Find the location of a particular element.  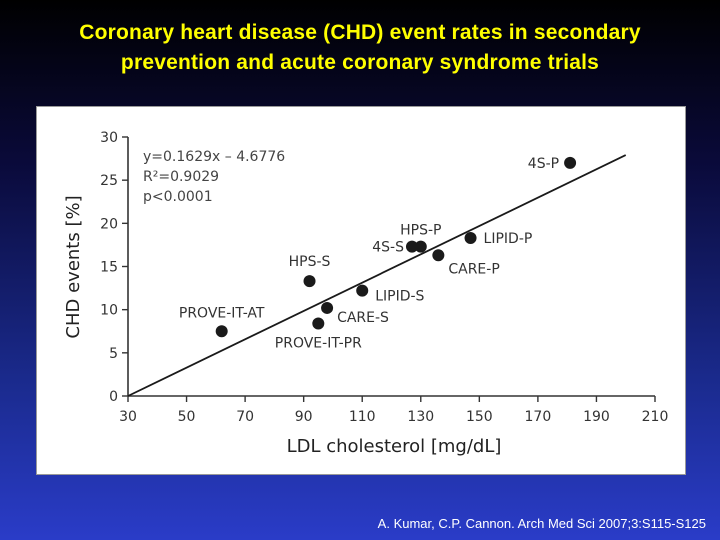

x-tick-label: 70 is located at coordinates (245, 417).